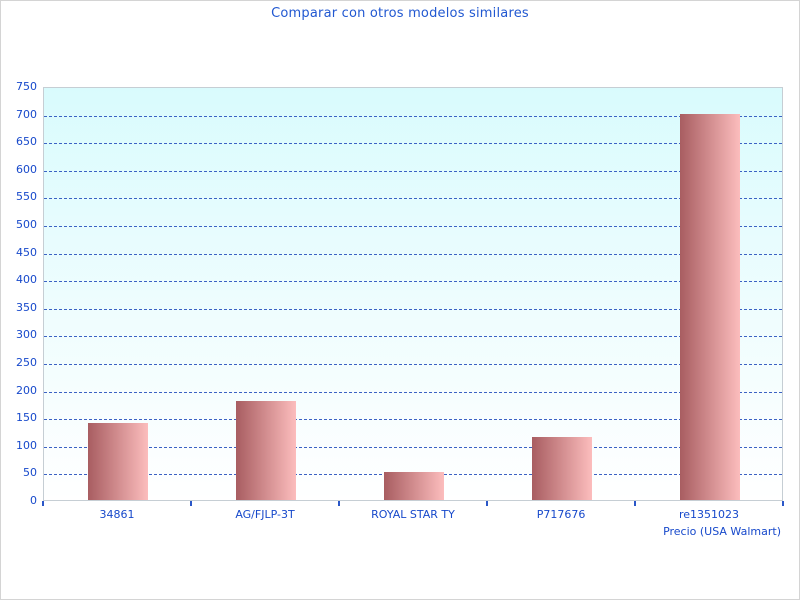 The image size is (800, 600). What do you see at coordinates (265, 514) in the screenshot?
I see `x-tick-label-AG/FJLP-3T: AG/FJLP-3T` at bounding box center [265, 514].